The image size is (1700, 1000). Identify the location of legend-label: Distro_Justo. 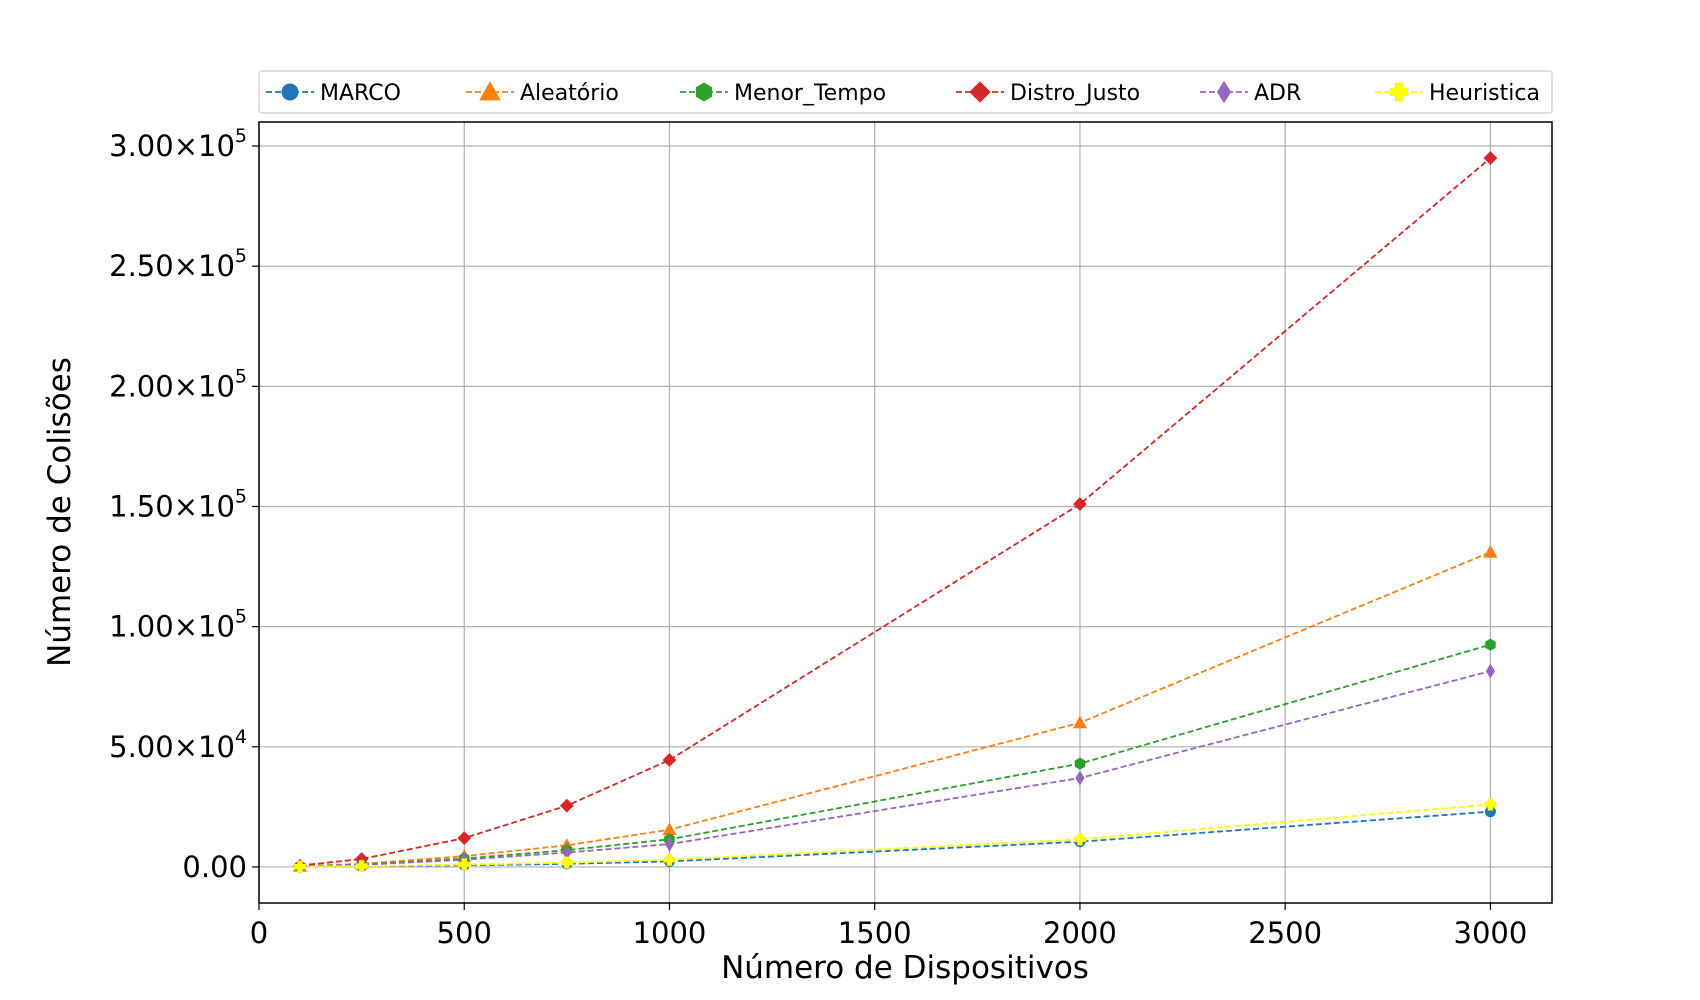
(1075, 93).